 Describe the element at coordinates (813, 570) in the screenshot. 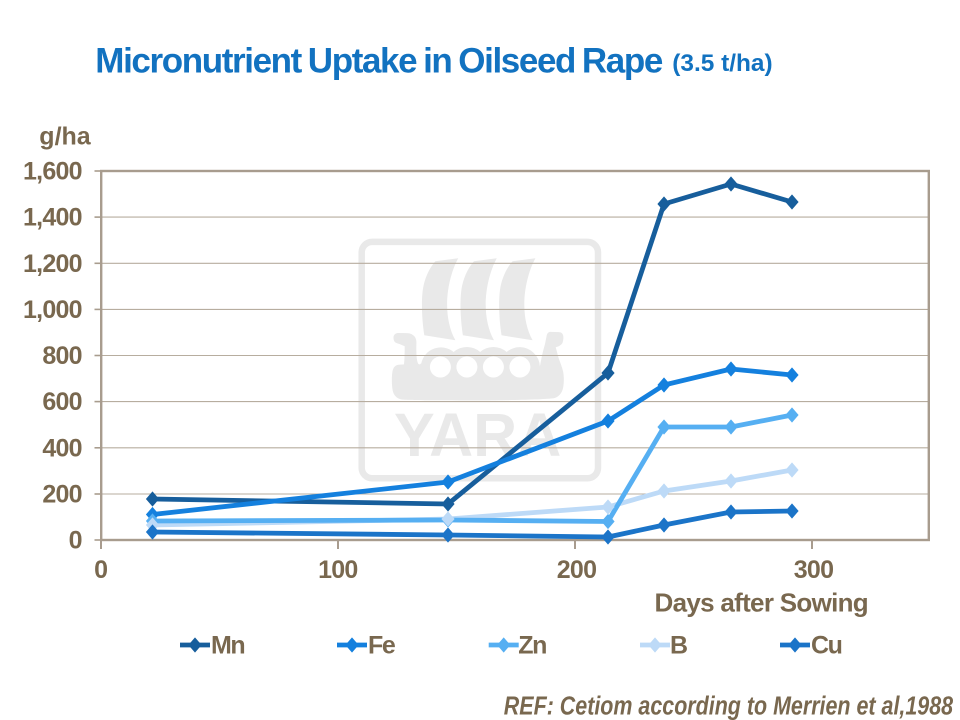

I see `svg-text: 300` at that location.